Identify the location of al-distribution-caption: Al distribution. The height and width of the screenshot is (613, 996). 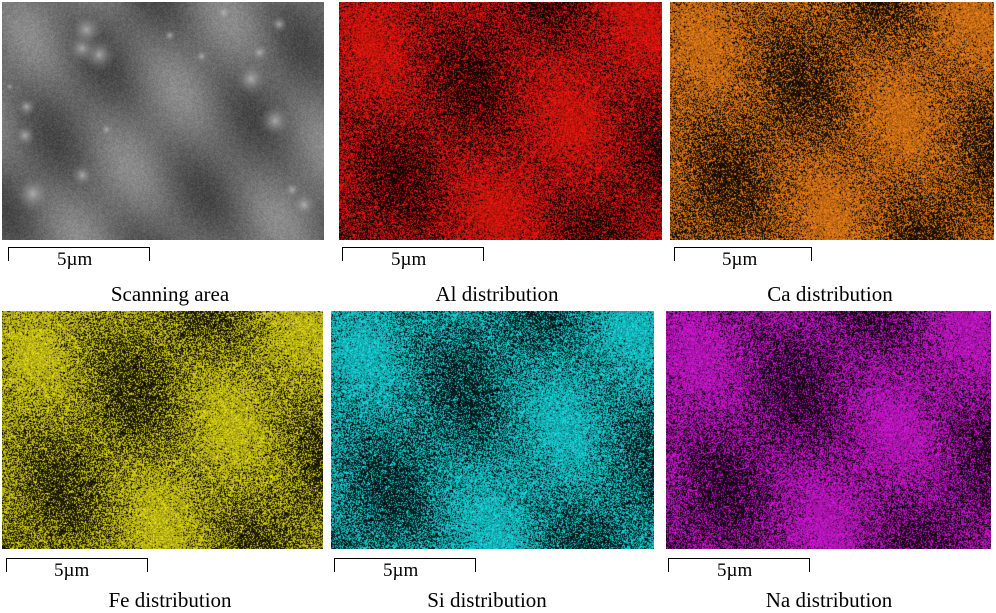
(497, 294).